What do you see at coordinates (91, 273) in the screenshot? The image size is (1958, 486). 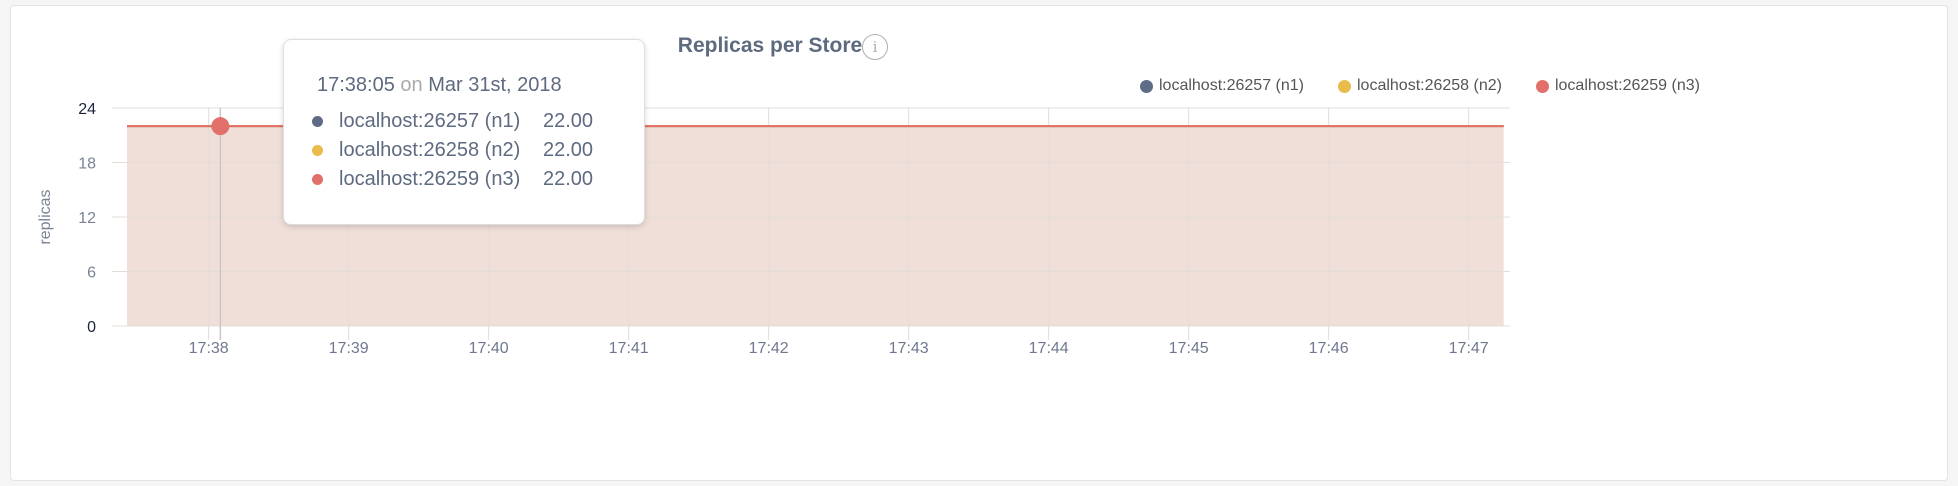 I see `y-tick-label: 6` at bounding box center [91, 273].